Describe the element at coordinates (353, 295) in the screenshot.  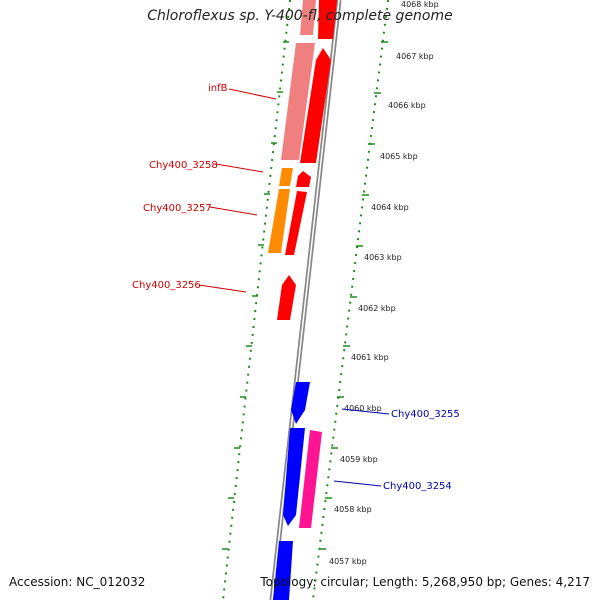
I see `outer-ring-ticks` at that location.